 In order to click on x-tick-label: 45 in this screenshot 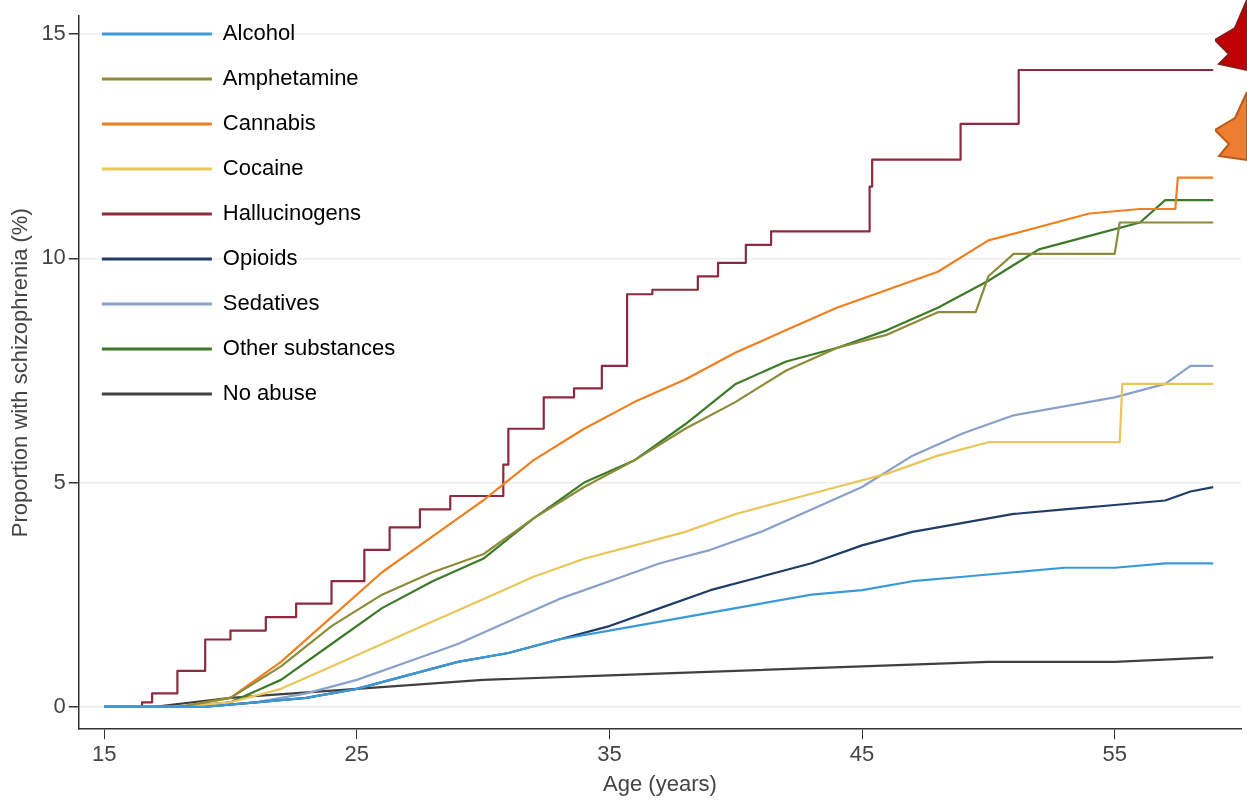, I will do `click(862, 754)`.